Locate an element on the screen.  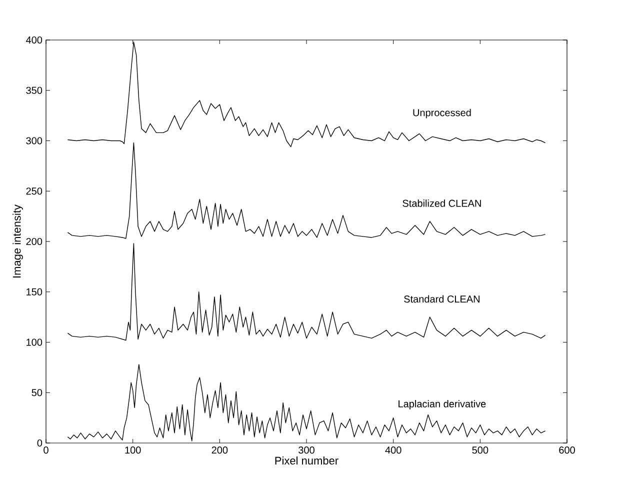
y-tick-label: 150 is located at coordinates (34, 292).